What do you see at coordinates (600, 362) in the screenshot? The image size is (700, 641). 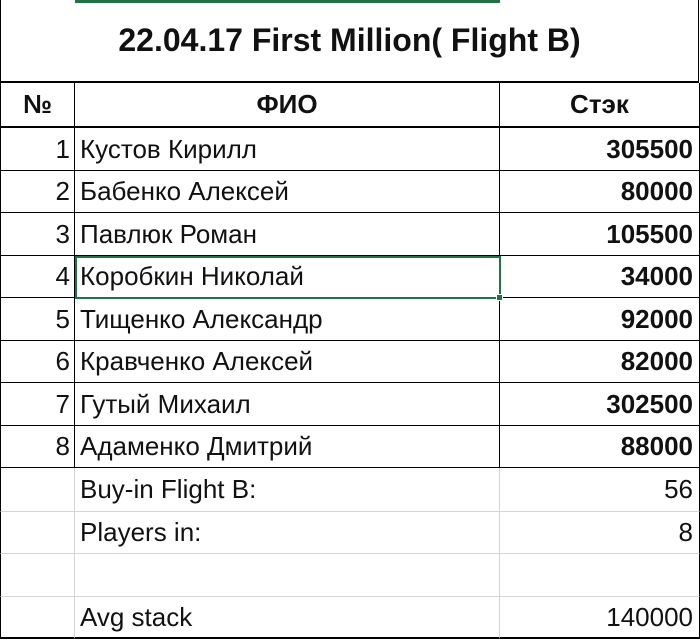 I see `player-stack: 82000` at bounding box center [600, 362].